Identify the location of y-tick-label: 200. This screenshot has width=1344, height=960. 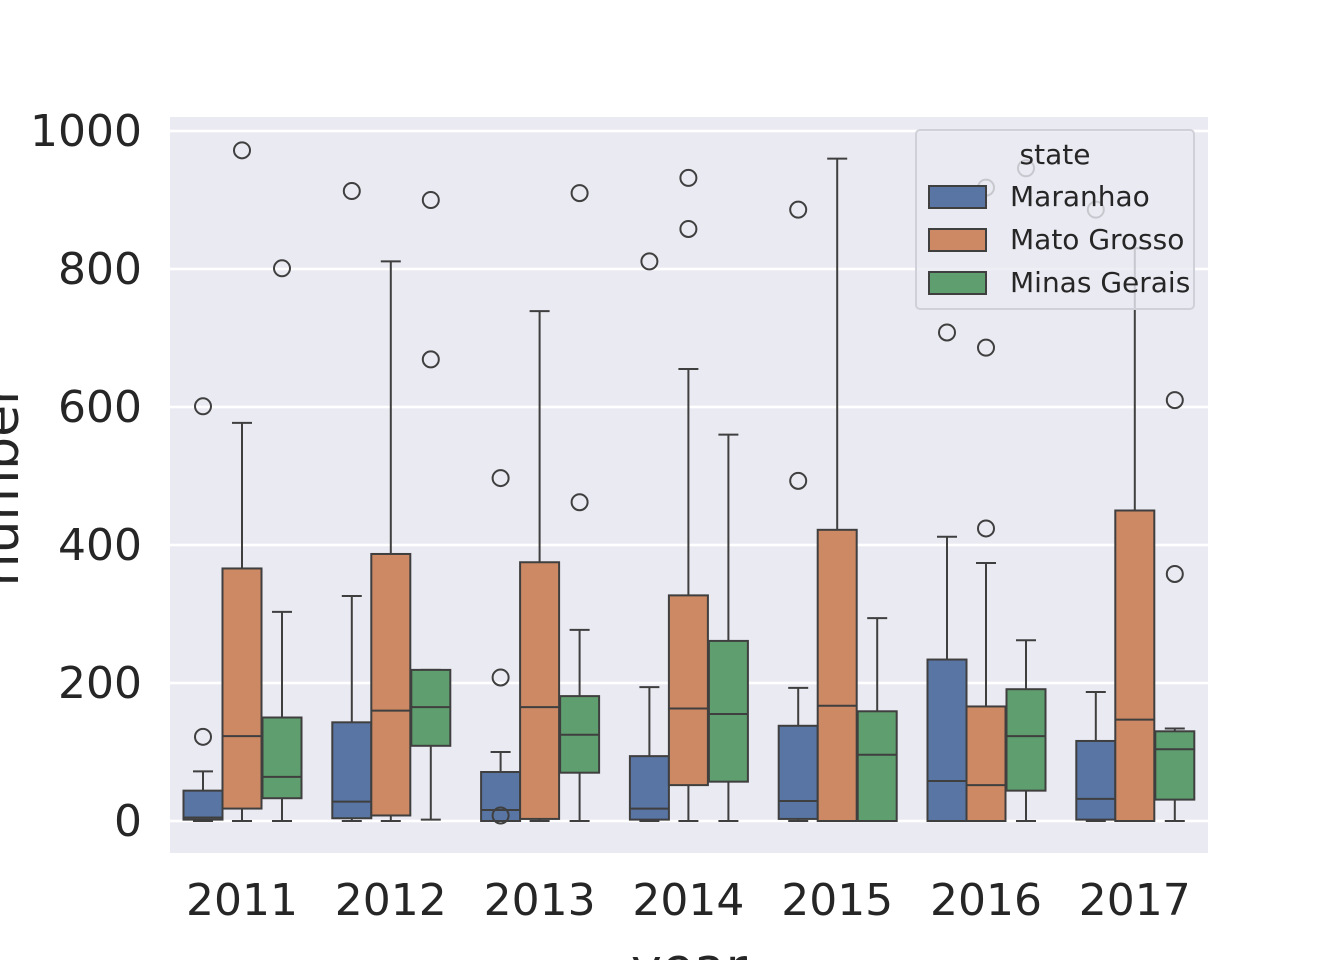
(100, 683).